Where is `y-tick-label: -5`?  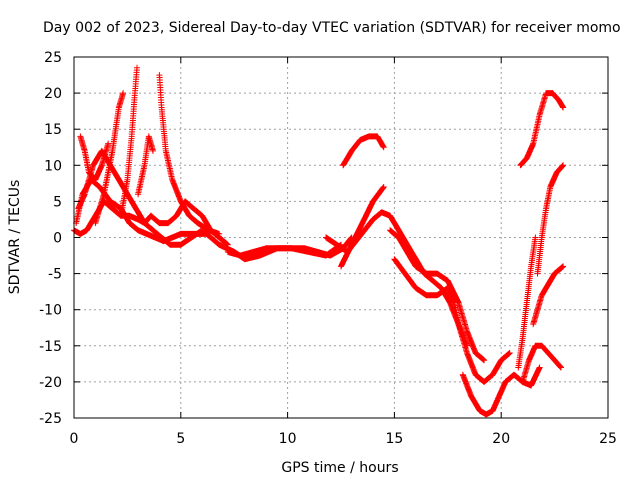
y-tick-label: -5 is located at coordinates (55, 275).